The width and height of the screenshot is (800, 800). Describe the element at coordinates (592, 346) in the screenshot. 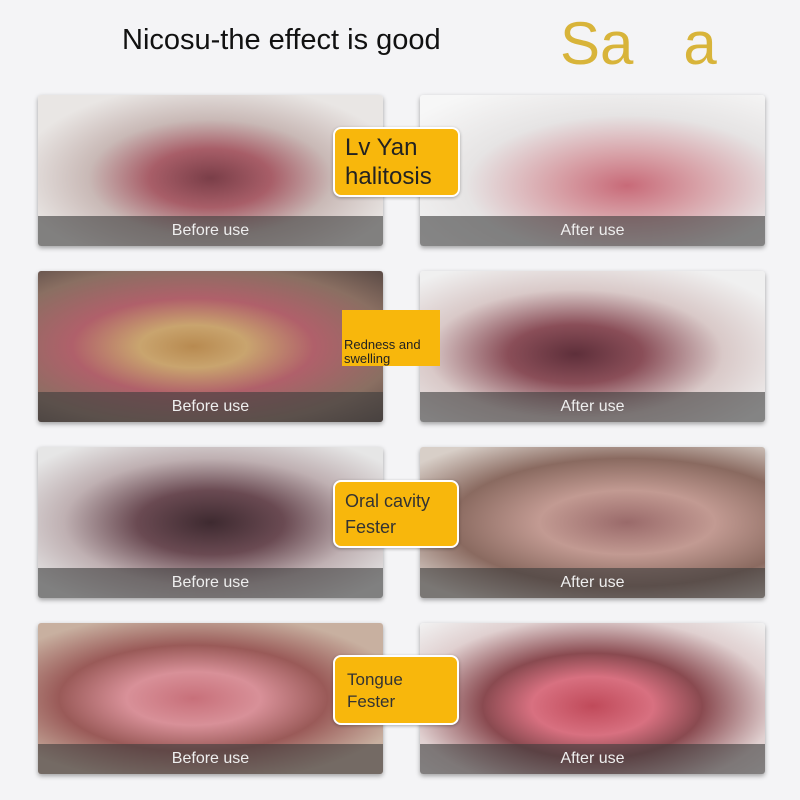

I see `after-photo-2: After use` at that location.